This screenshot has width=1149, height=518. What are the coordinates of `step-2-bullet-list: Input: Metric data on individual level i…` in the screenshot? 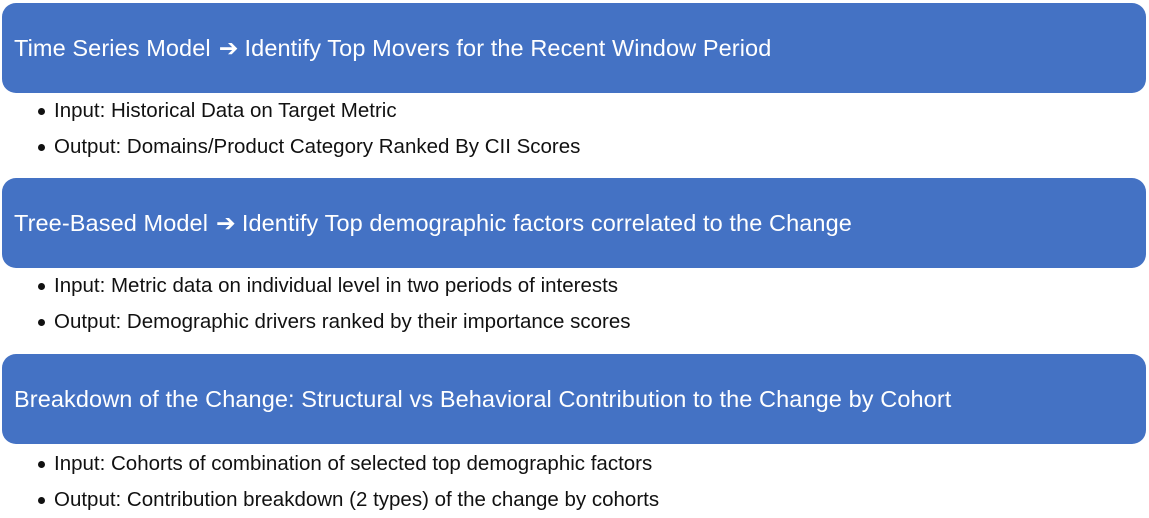 It's located at (333, 304).